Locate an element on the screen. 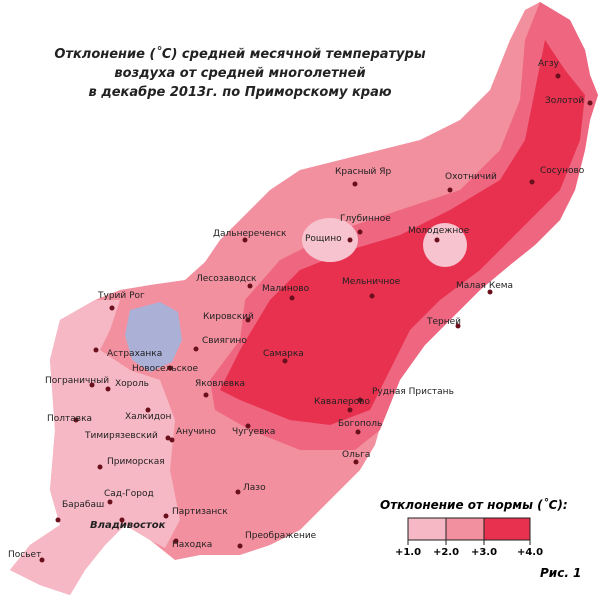 The image size is (600, 599). settlement-label: Находка is located at coordinates (192, 545).